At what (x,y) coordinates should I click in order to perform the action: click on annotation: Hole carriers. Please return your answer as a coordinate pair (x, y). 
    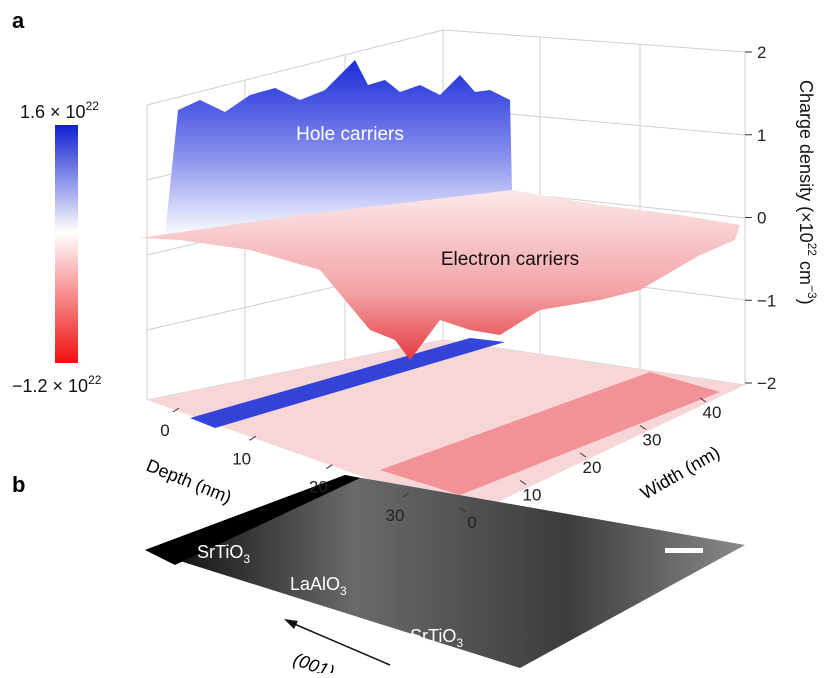
    Looking at the image, I should click on (350, 134).